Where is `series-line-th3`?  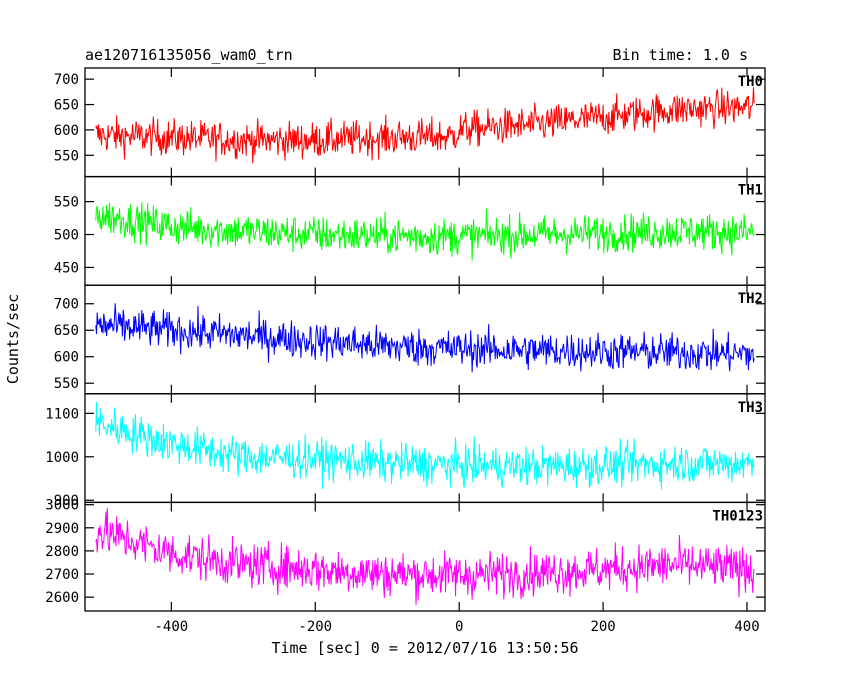 series-line-th3 is located at coordinates (425, 446).